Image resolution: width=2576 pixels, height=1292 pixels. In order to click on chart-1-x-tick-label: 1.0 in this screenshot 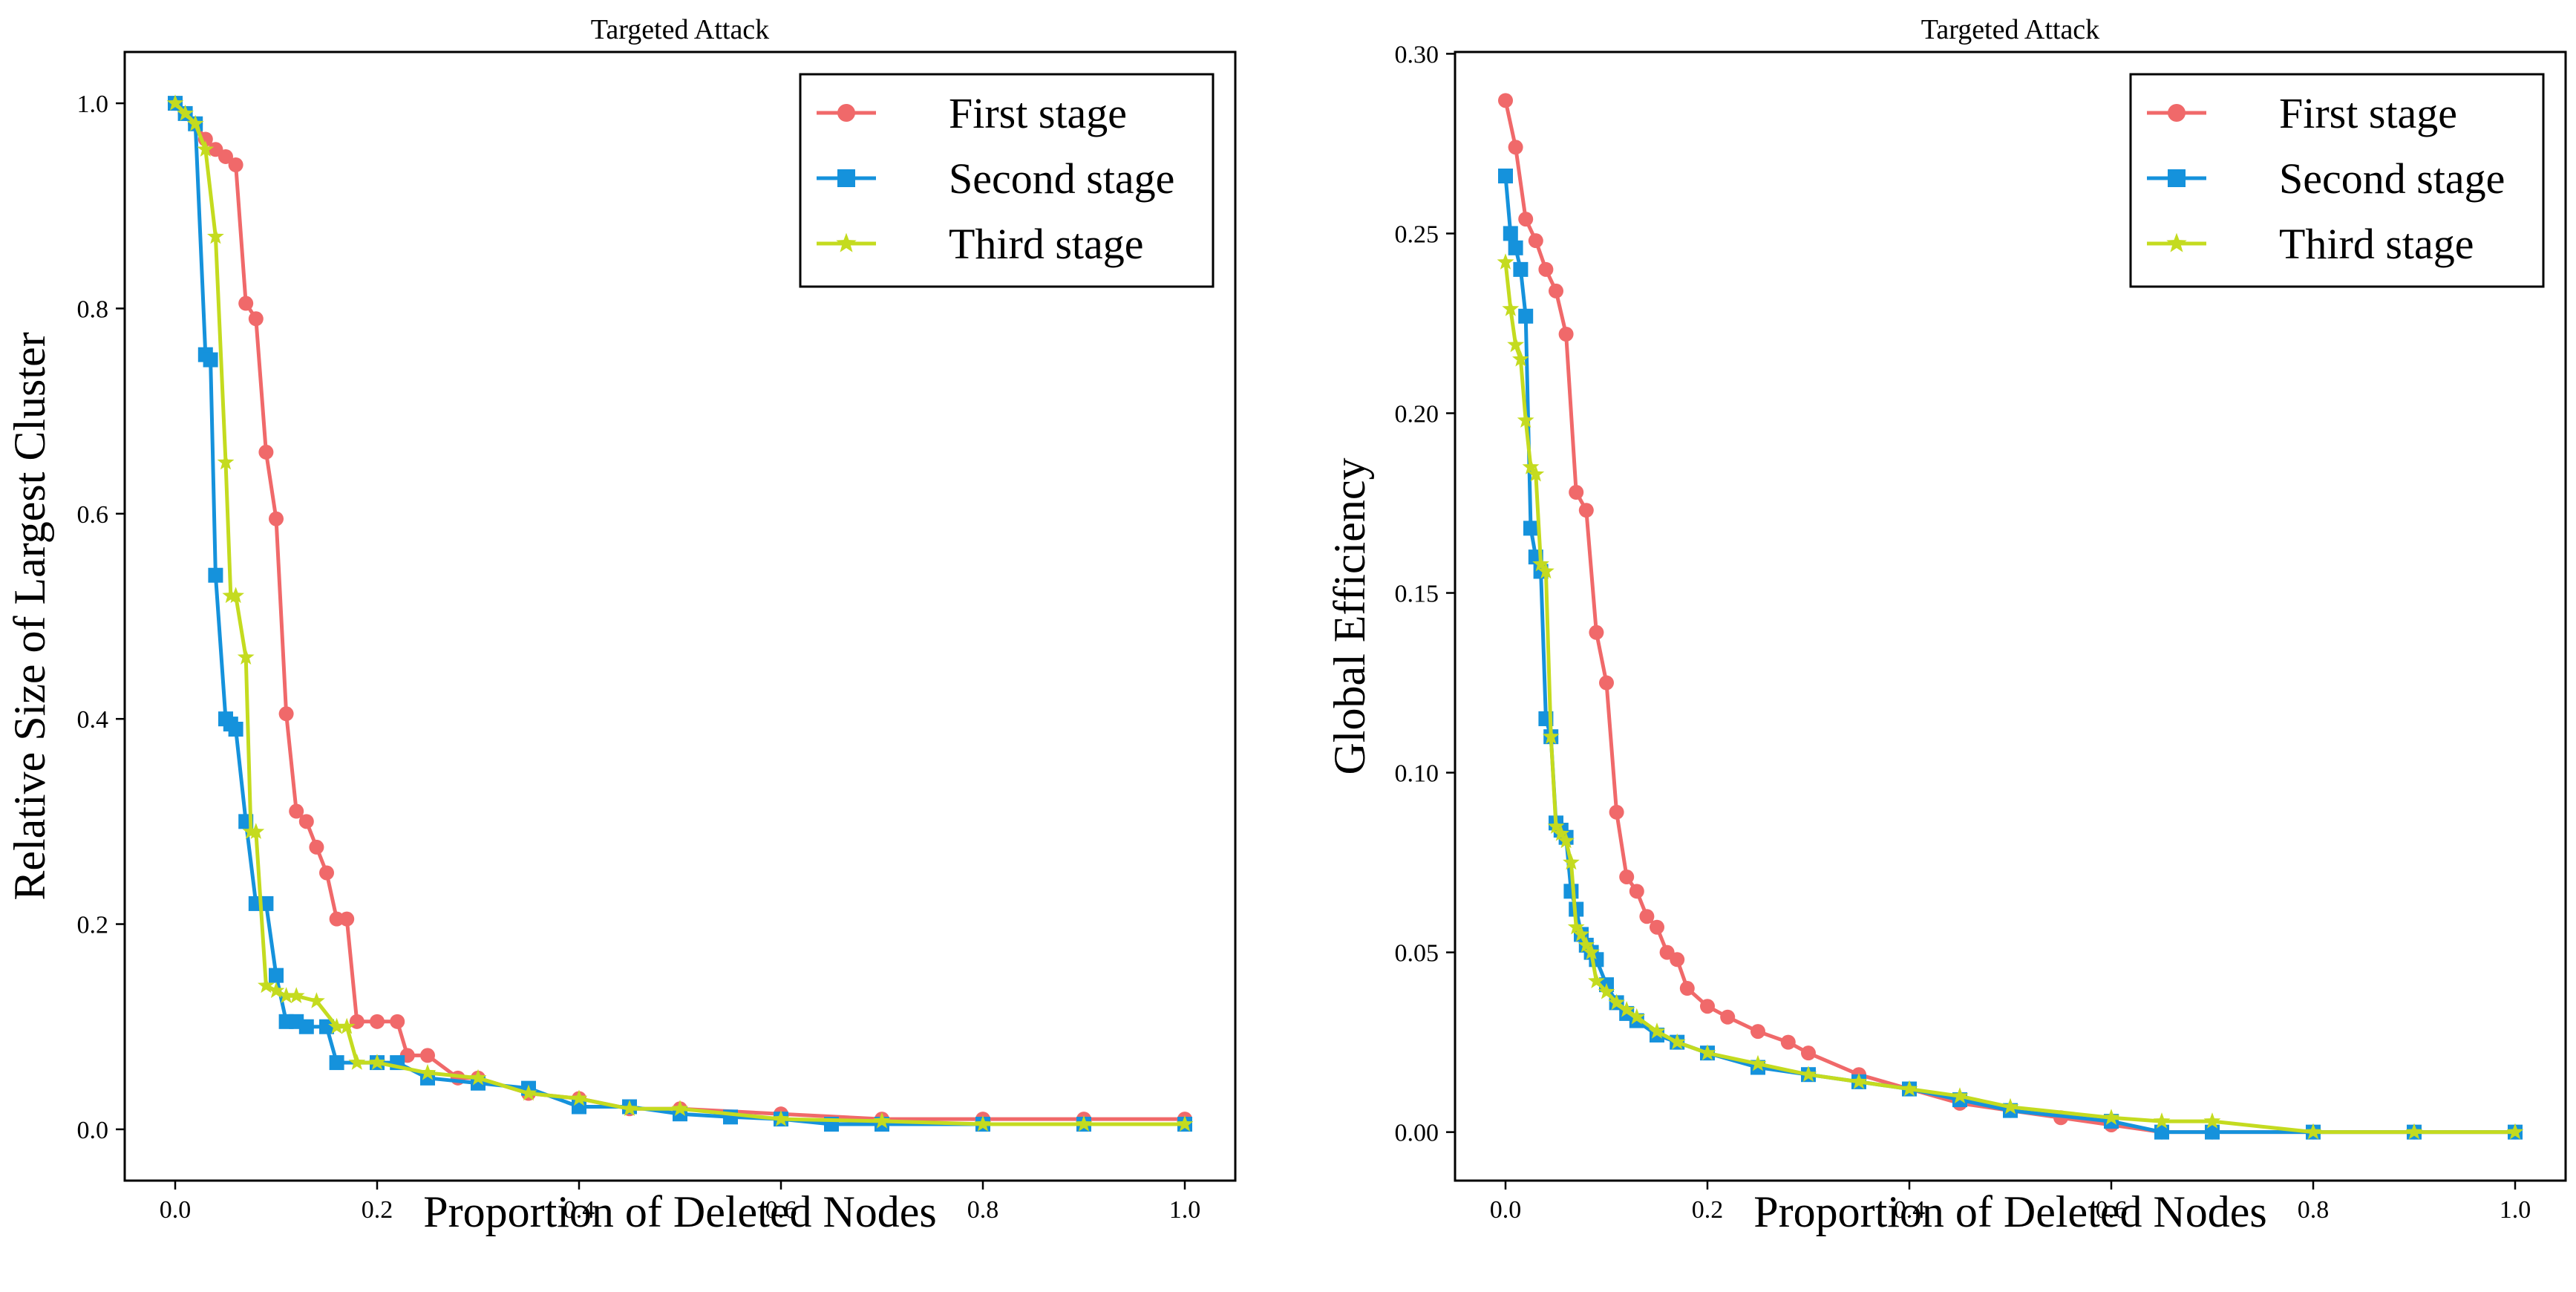, I will do `click(1185, 1210)`.